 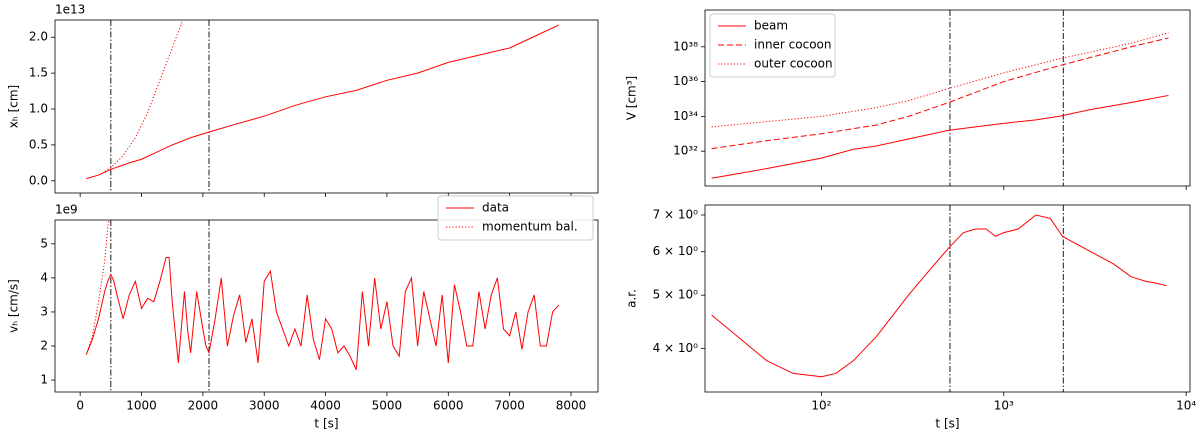 I want to click on y-offset-label: 1e13, so click(x=70, y=10).